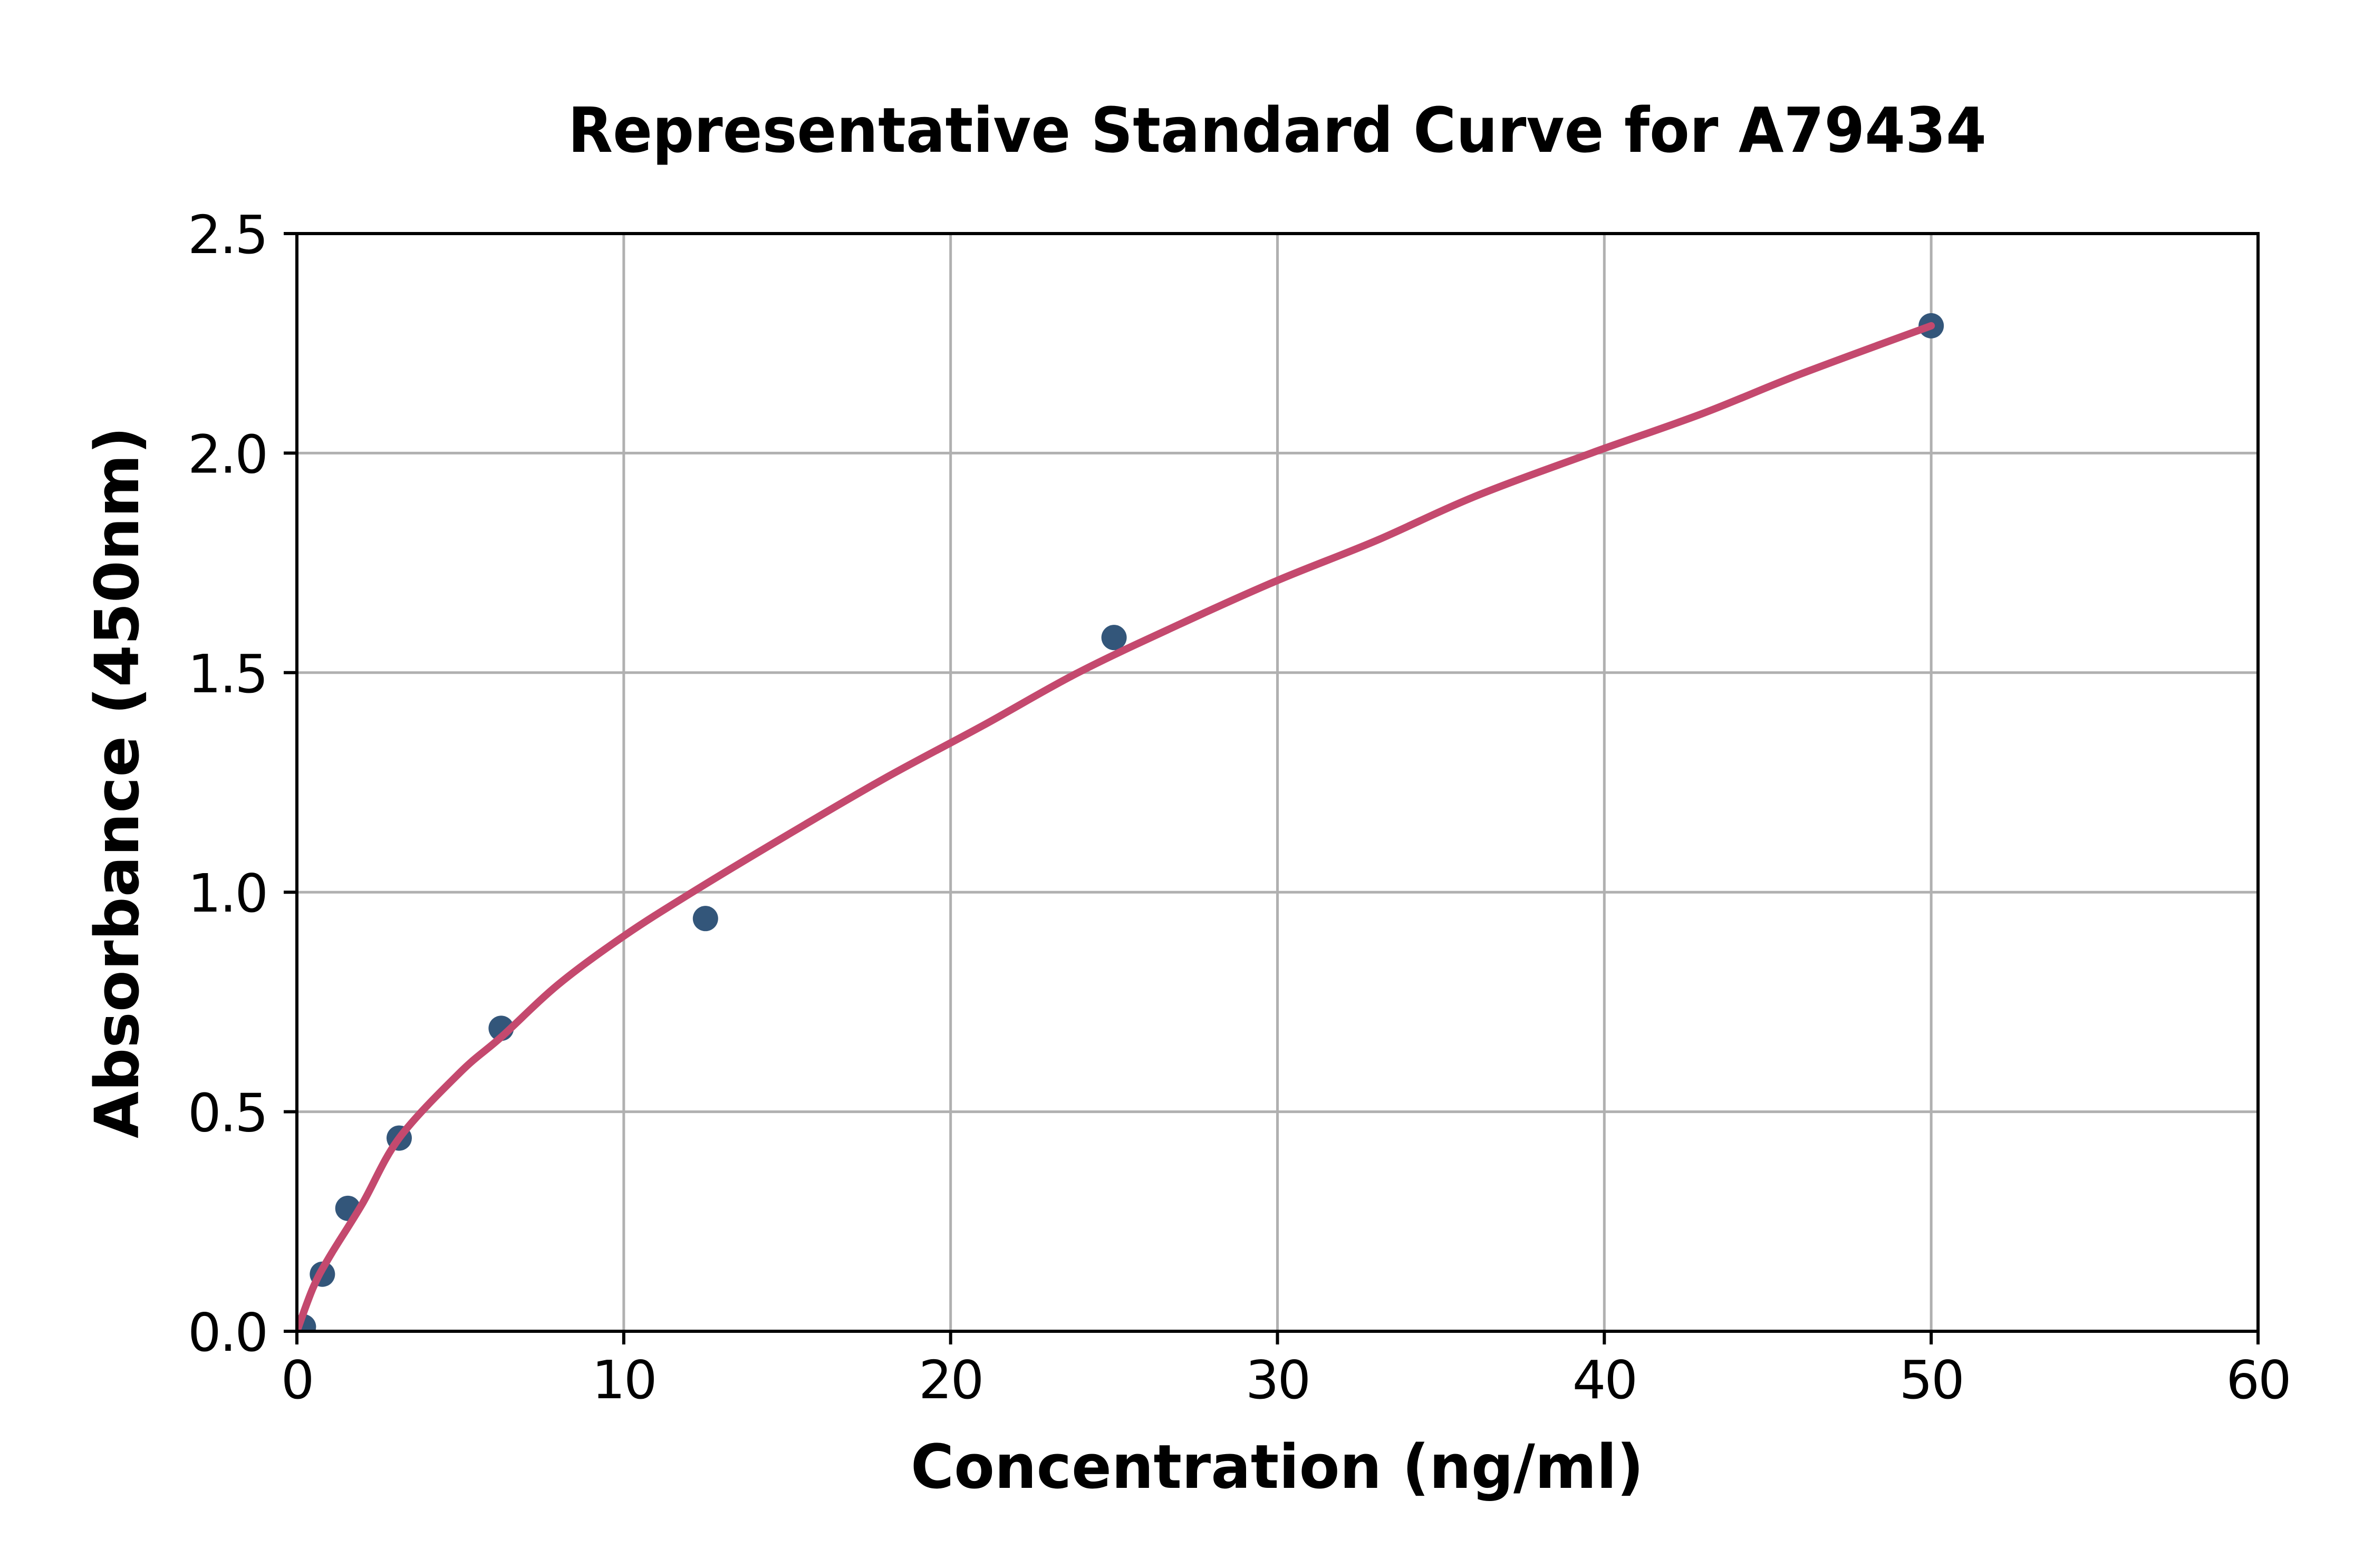 The width and height of the screenshot is (2373, 1568). I want to click on x-tick-label: 0, so click(297, 1380).